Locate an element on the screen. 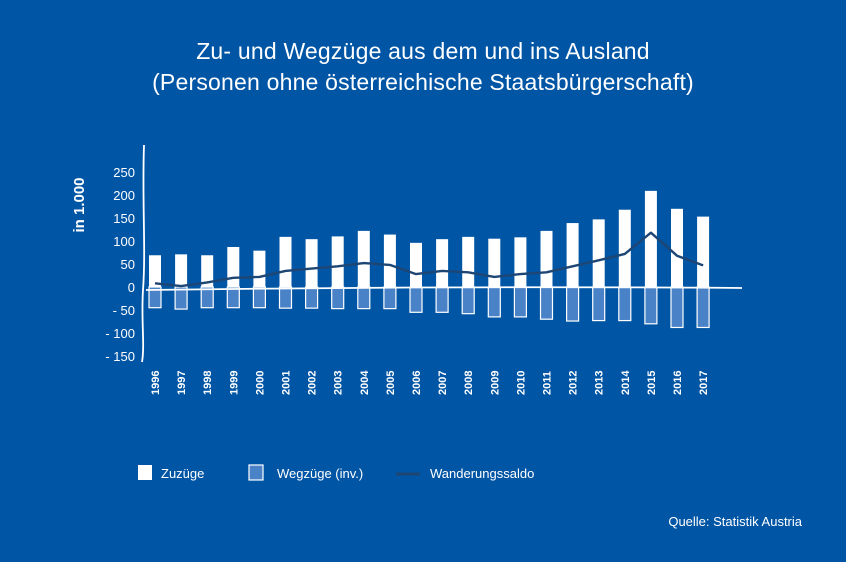 This screenshot has width=846, height=562. legend-label-saldo: Wanderungssaldo is located at coordinates (482, 473).